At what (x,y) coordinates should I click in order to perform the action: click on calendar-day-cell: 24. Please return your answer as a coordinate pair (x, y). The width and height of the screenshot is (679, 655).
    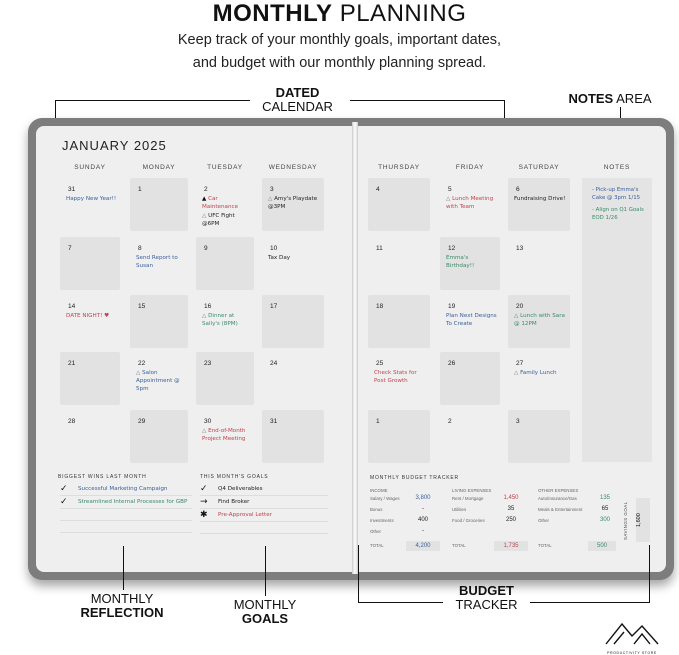
    Looking at the image, I should click on (293, 378).